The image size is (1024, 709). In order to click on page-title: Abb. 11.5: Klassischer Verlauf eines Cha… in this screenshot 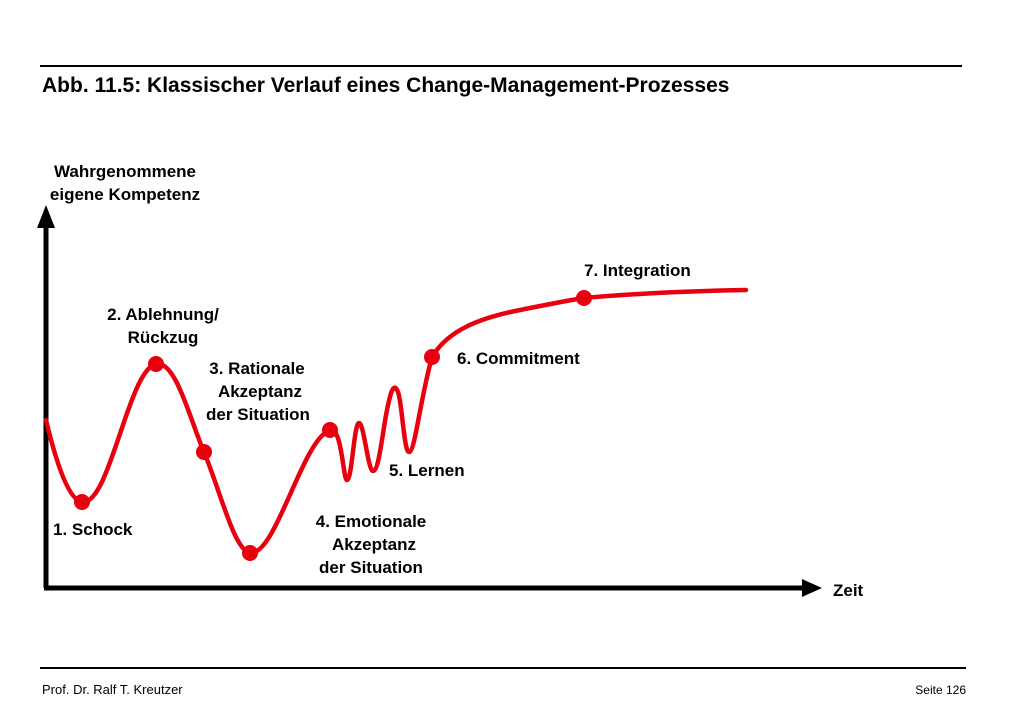, I will do `click(386, 85)`.